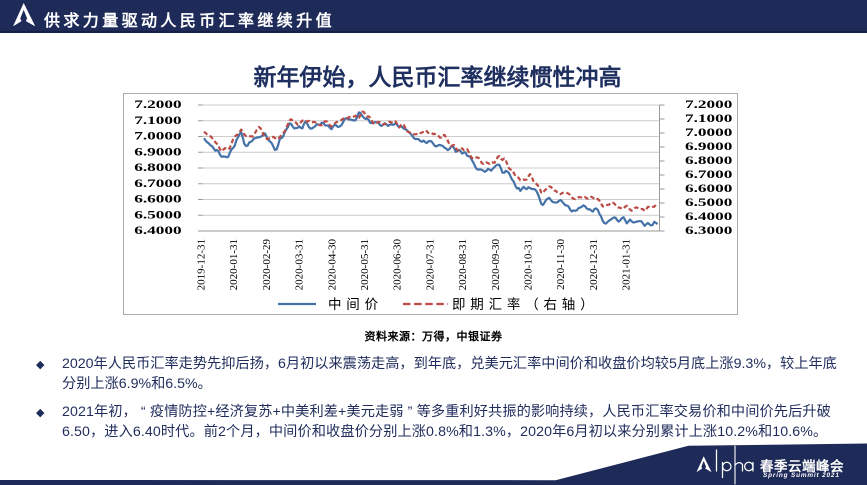 The height and width of the screenshot is (485, 867). Describe the element at coordinates (529, 264) in the screenshot. I see `svg-text: 2020-10-31` at that location.